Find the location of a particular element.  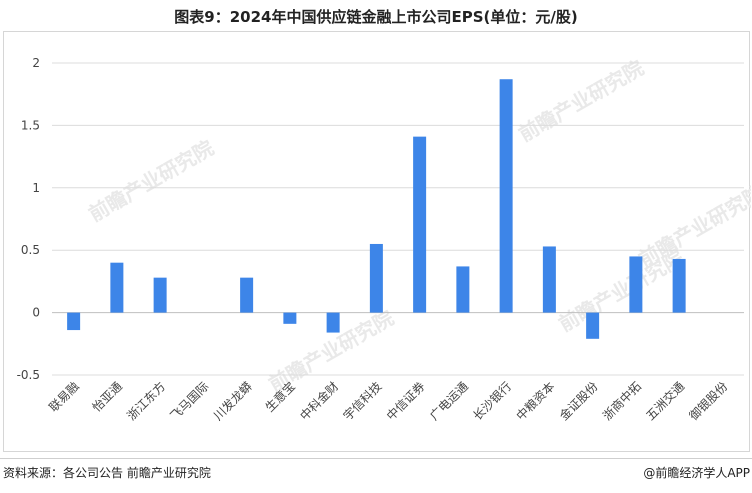

x-tick-label: 联易融 is located at coordinates (63, 396).